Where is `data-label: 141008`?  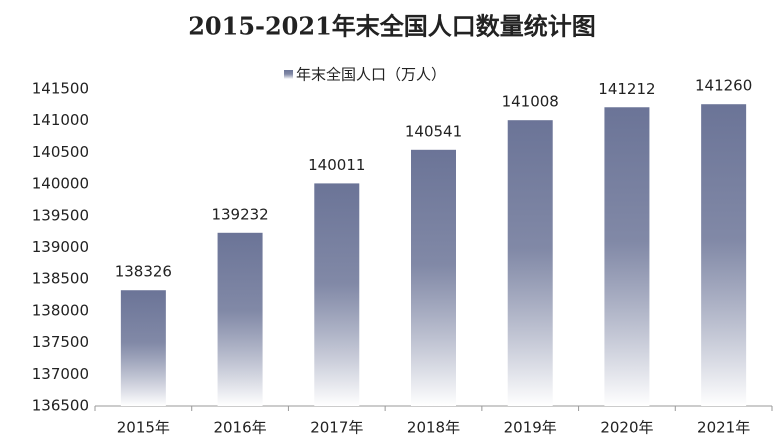
data-label: 141008 is located at coordinates (530, 102).